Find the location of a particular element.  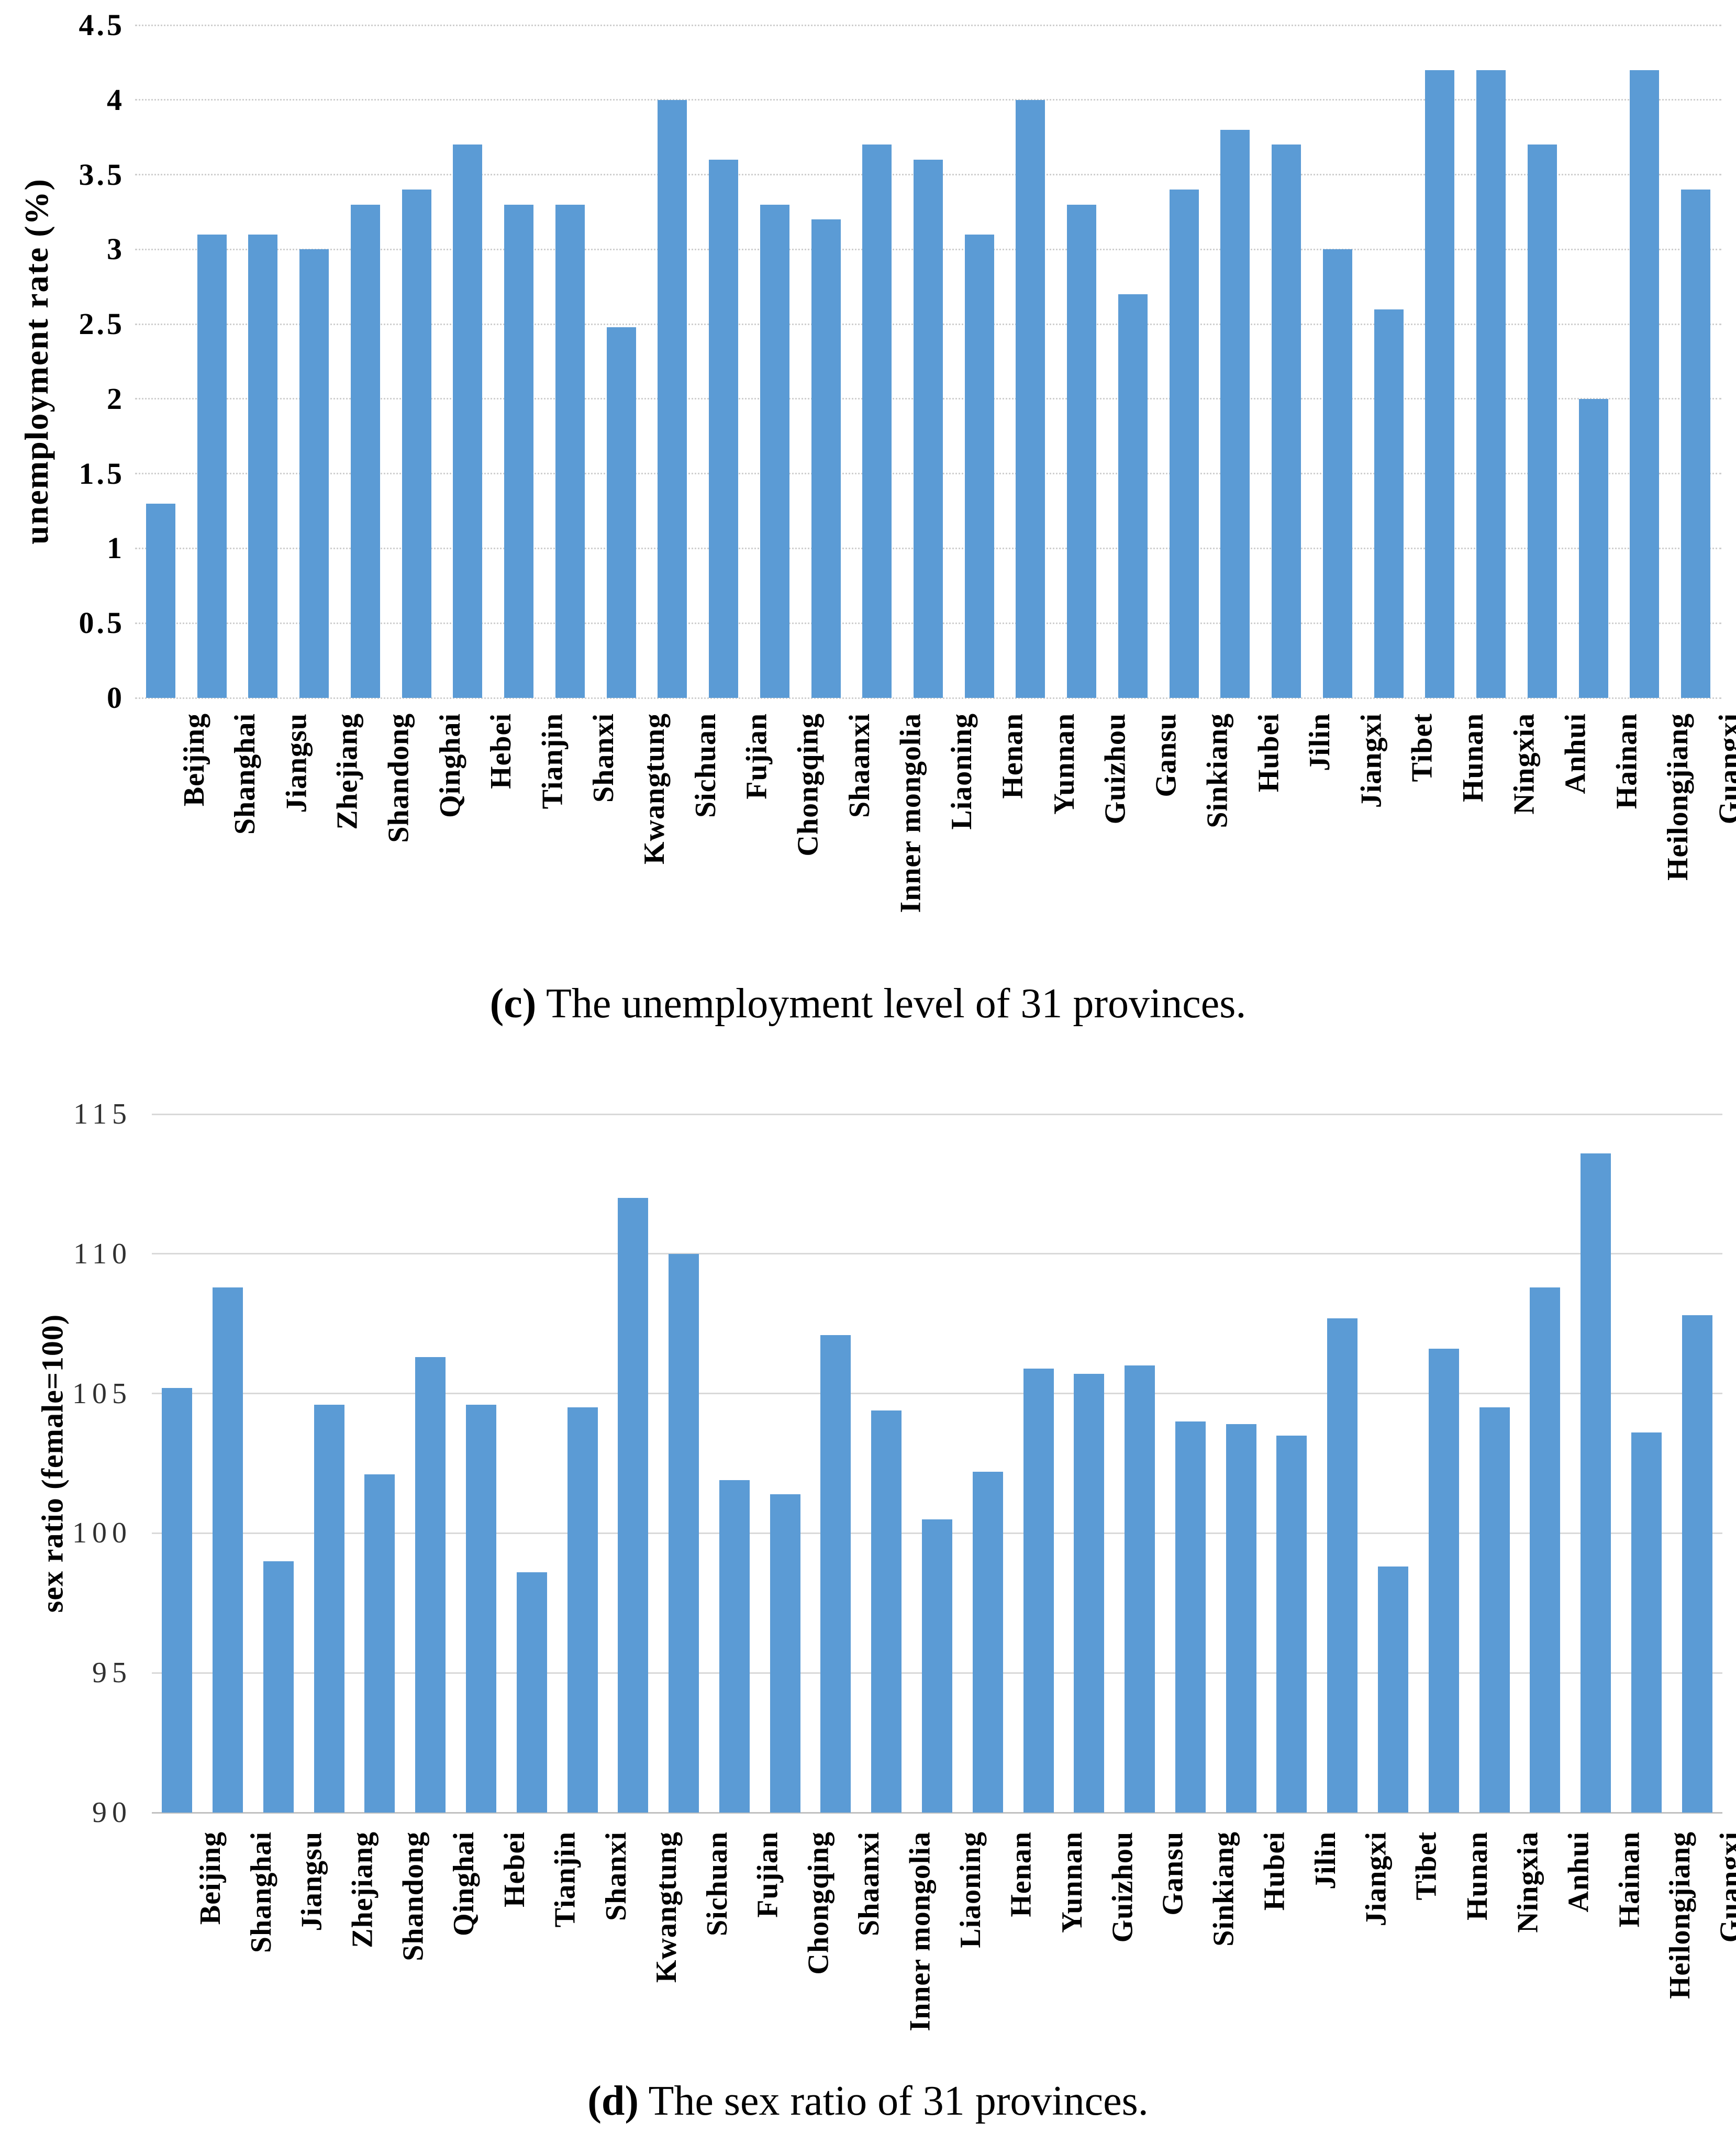

caption-d-label: (d) is located at coordinates (613, 2101).